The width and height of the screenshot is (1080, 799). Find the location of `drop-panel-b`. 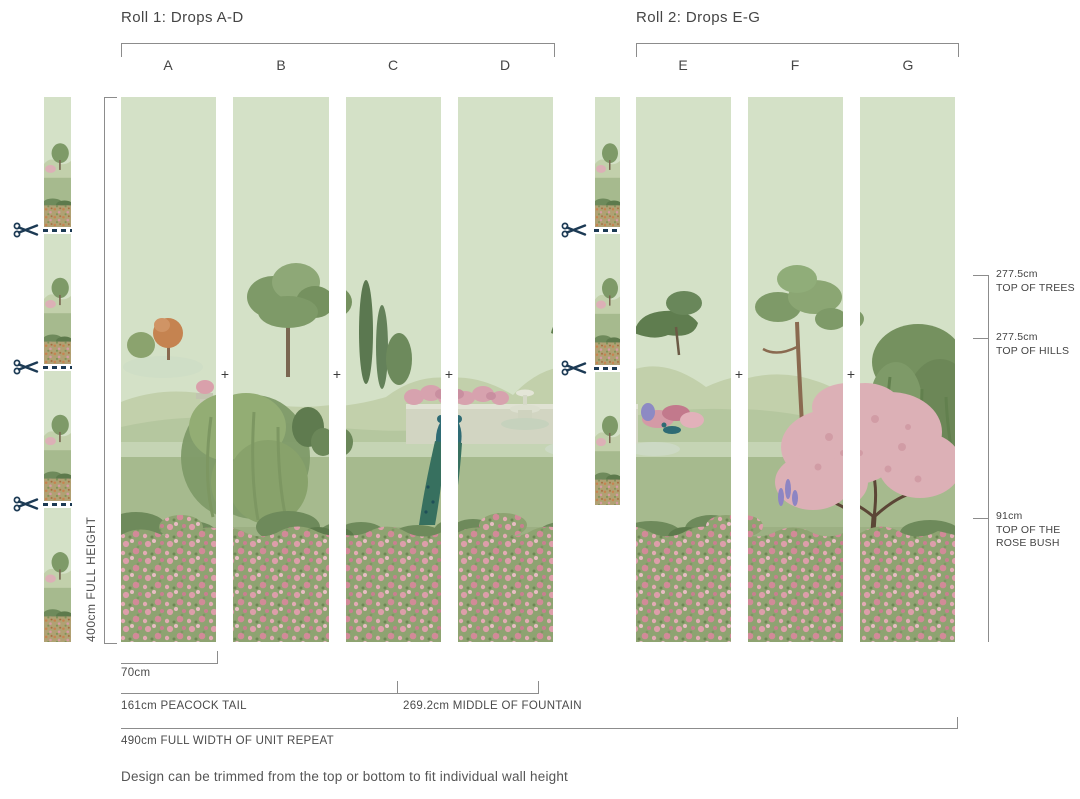

drop-panel-b is located at coordinates (281, 369).